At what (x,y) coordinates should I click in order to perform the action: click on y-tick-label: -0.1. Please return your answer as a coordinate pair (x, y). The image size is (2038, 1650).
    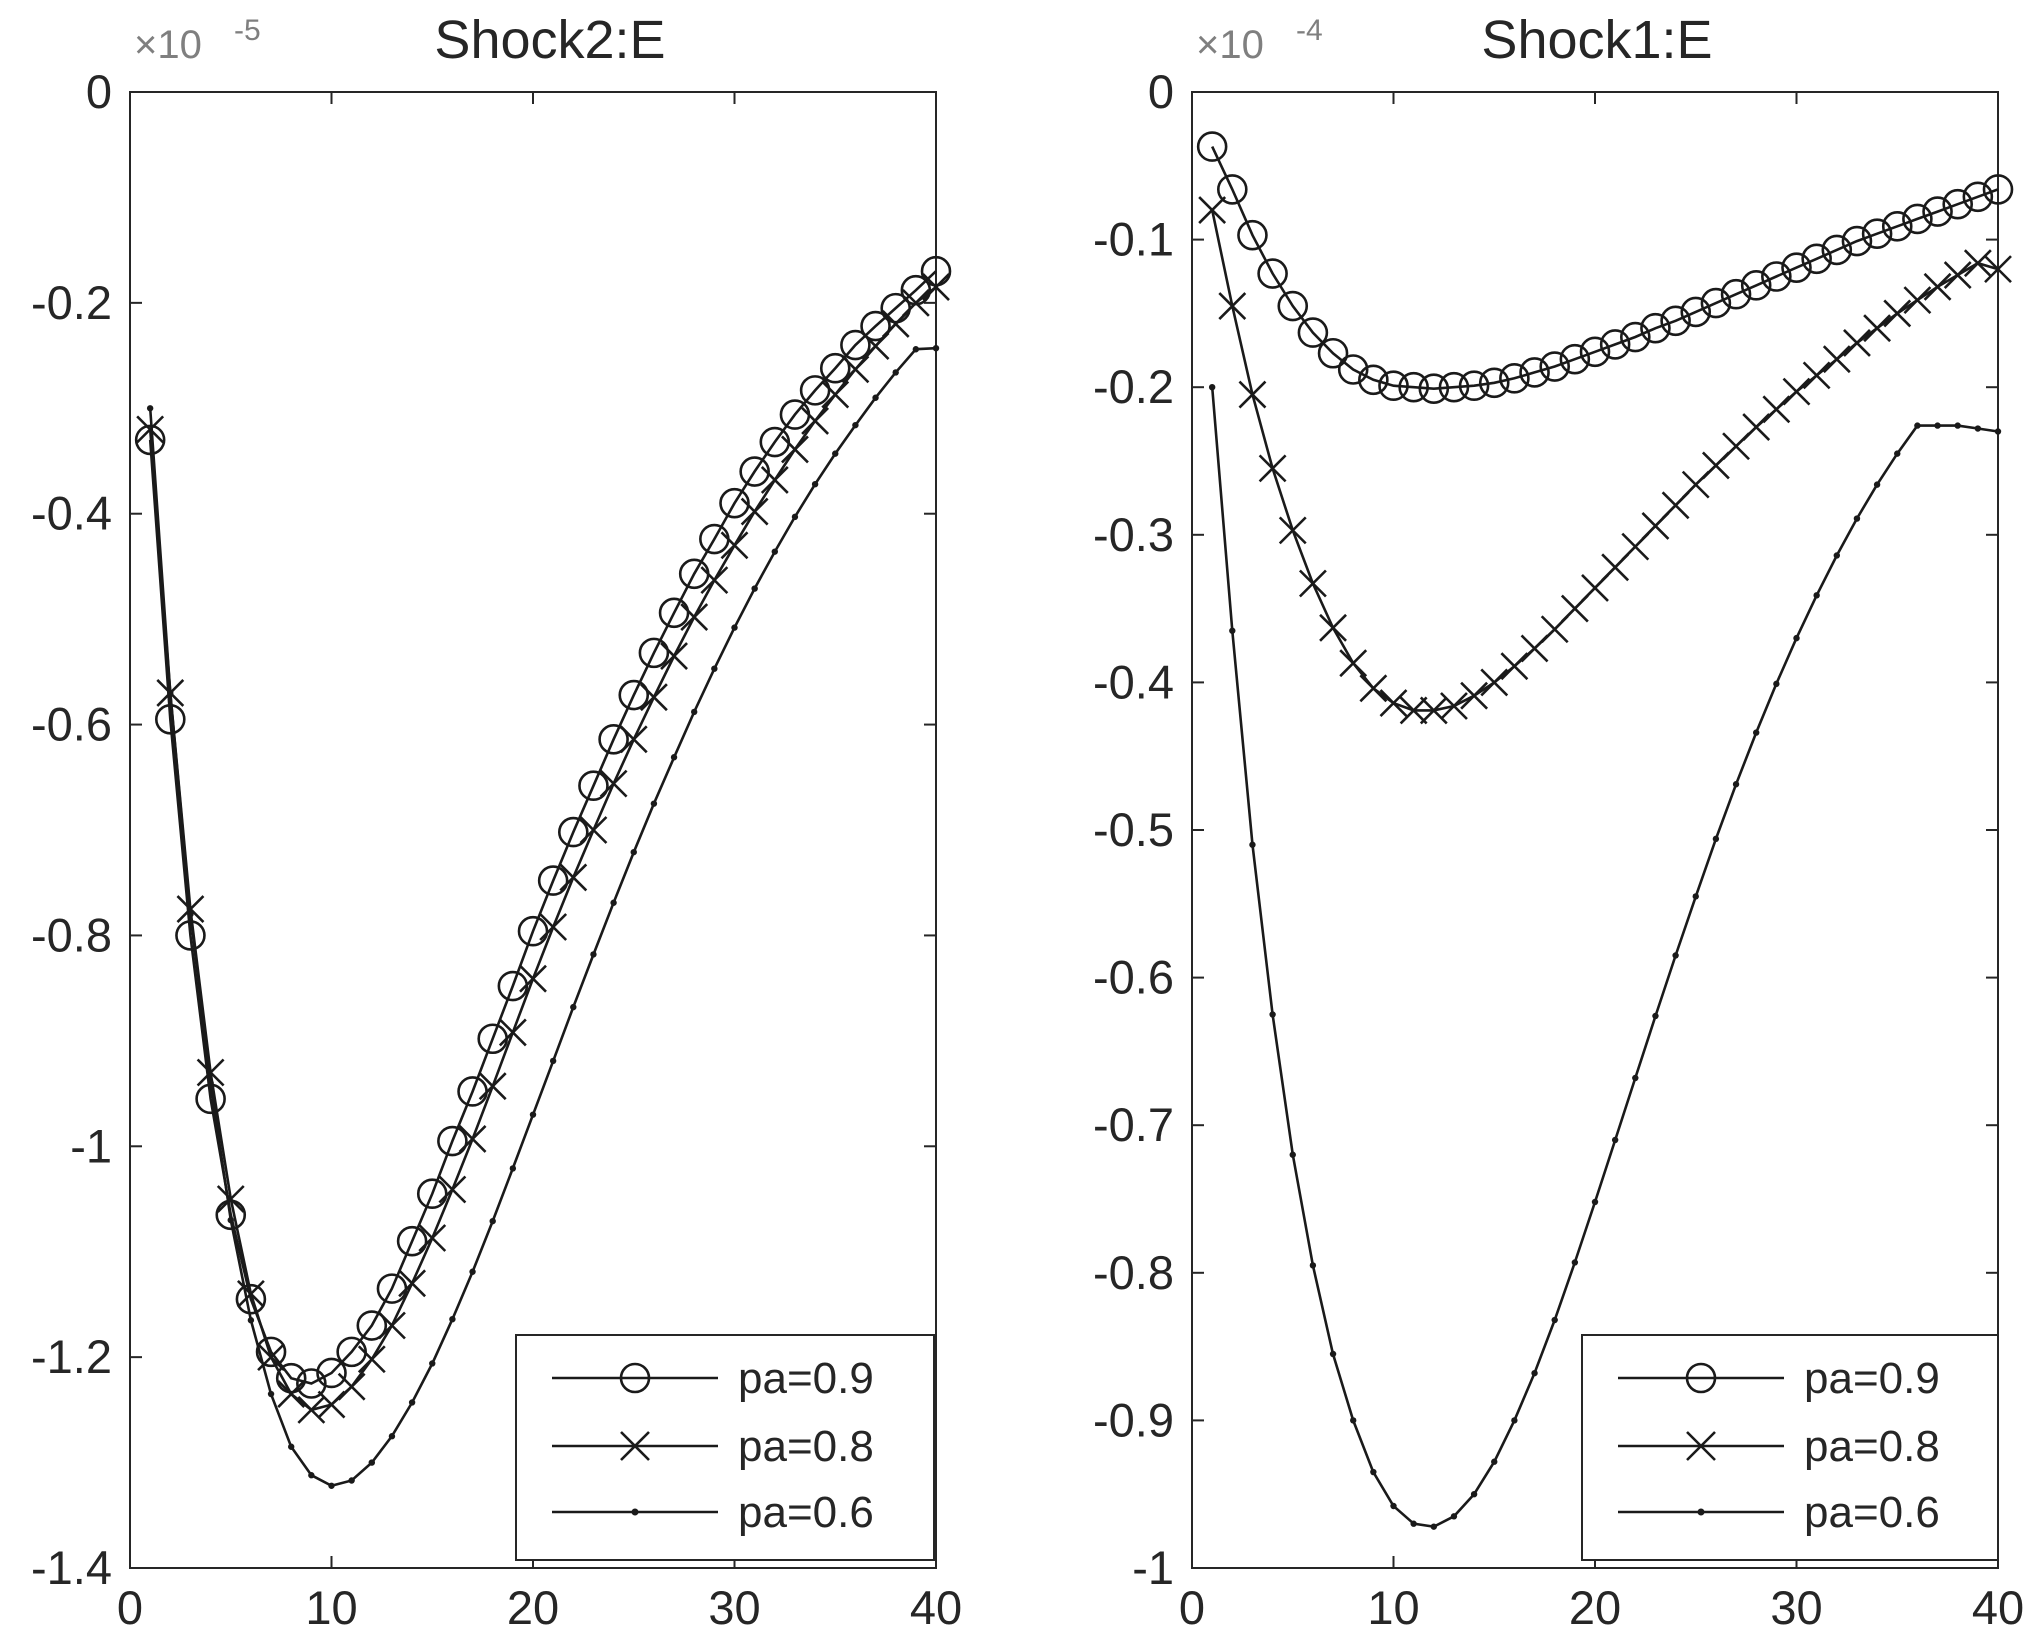
    Looking at the image, I should click on (1133, 239).